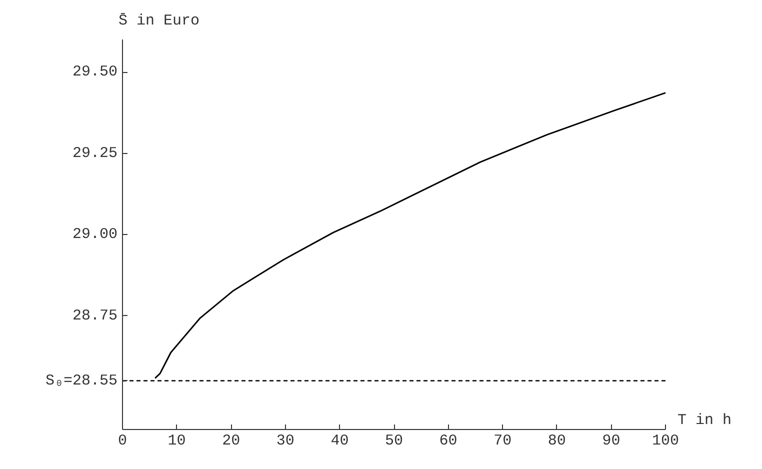 This screenshot has height=469, width=762. I want to click on x-tick-label: 60, so click(448, 441).